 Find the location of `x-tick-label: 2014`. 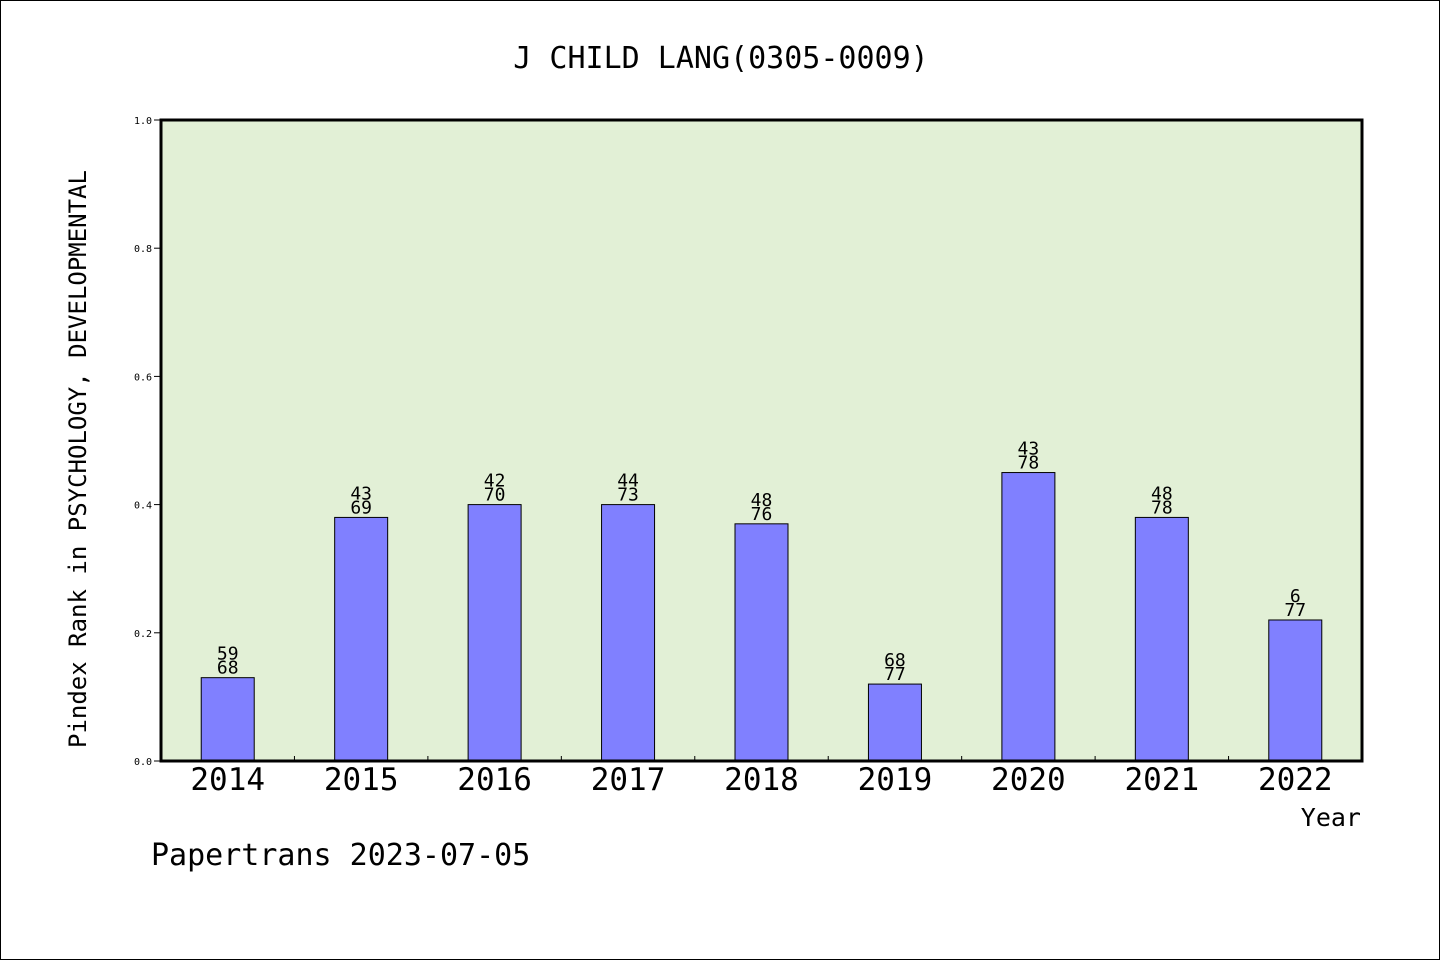

x-tick-label: 2014 is located at coordinates (227, 780).